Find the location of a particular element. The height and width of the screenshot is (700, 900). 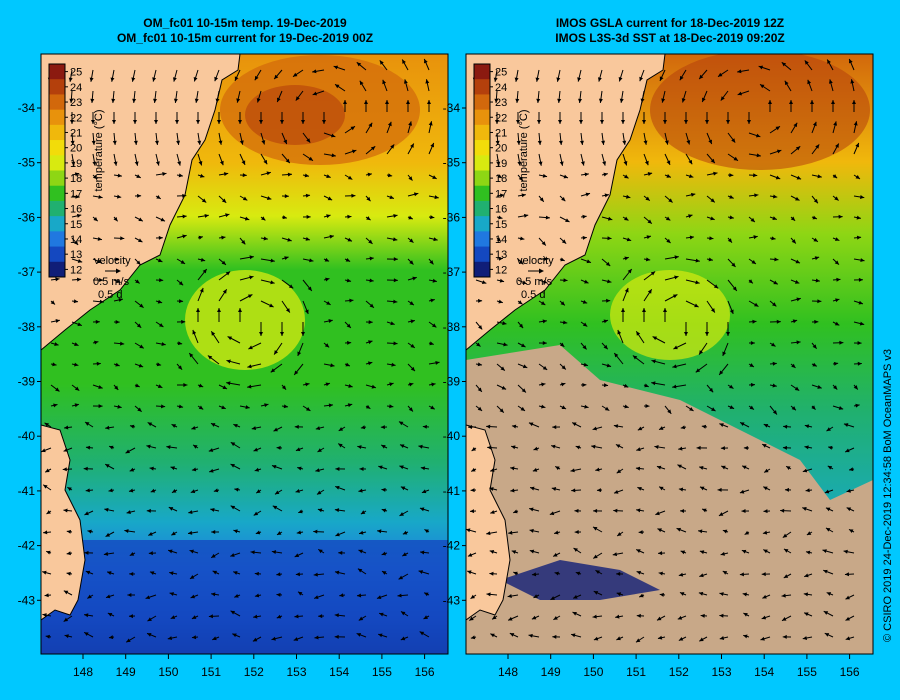

colorbar-tick-label: 23 is located at coordinates (76, 103).